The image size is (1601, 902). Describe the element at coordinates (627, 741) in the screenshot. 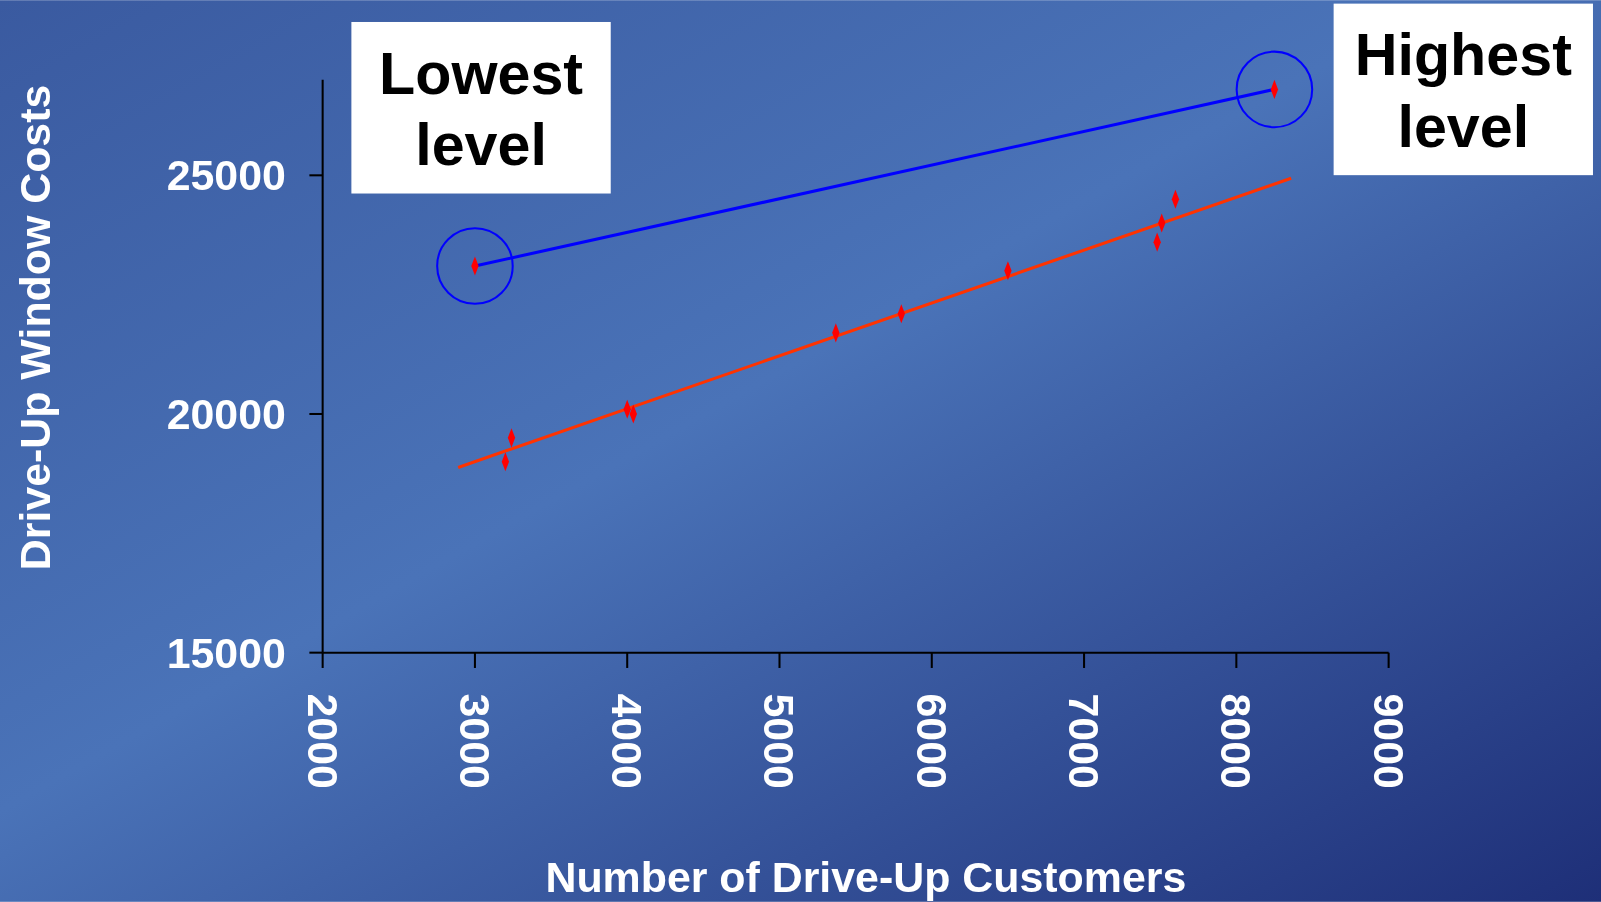

I see `x-tick-label: 4000` at that location.